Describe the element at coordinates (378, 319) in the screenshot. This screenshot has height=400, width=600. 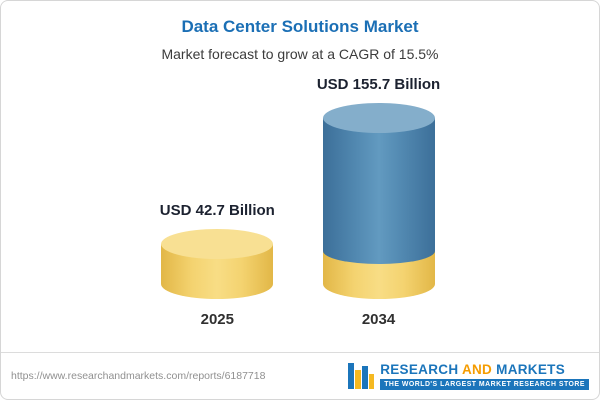
I see `year-label-2034: 2034` at that location.